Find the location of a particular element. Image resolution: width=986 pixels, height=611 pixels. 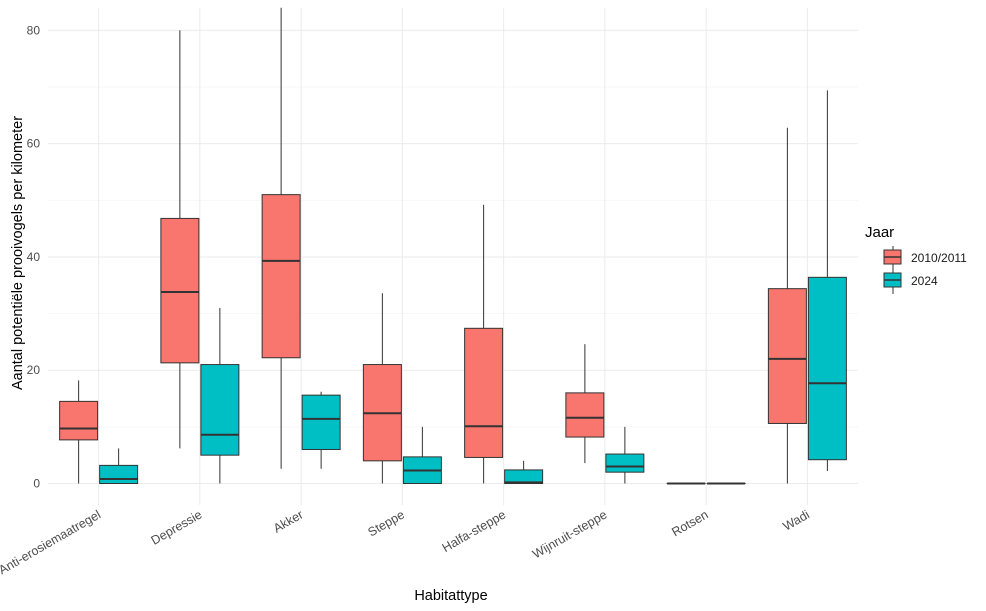

legend-label: 2010/2011 is located at coordinates (939, 258).